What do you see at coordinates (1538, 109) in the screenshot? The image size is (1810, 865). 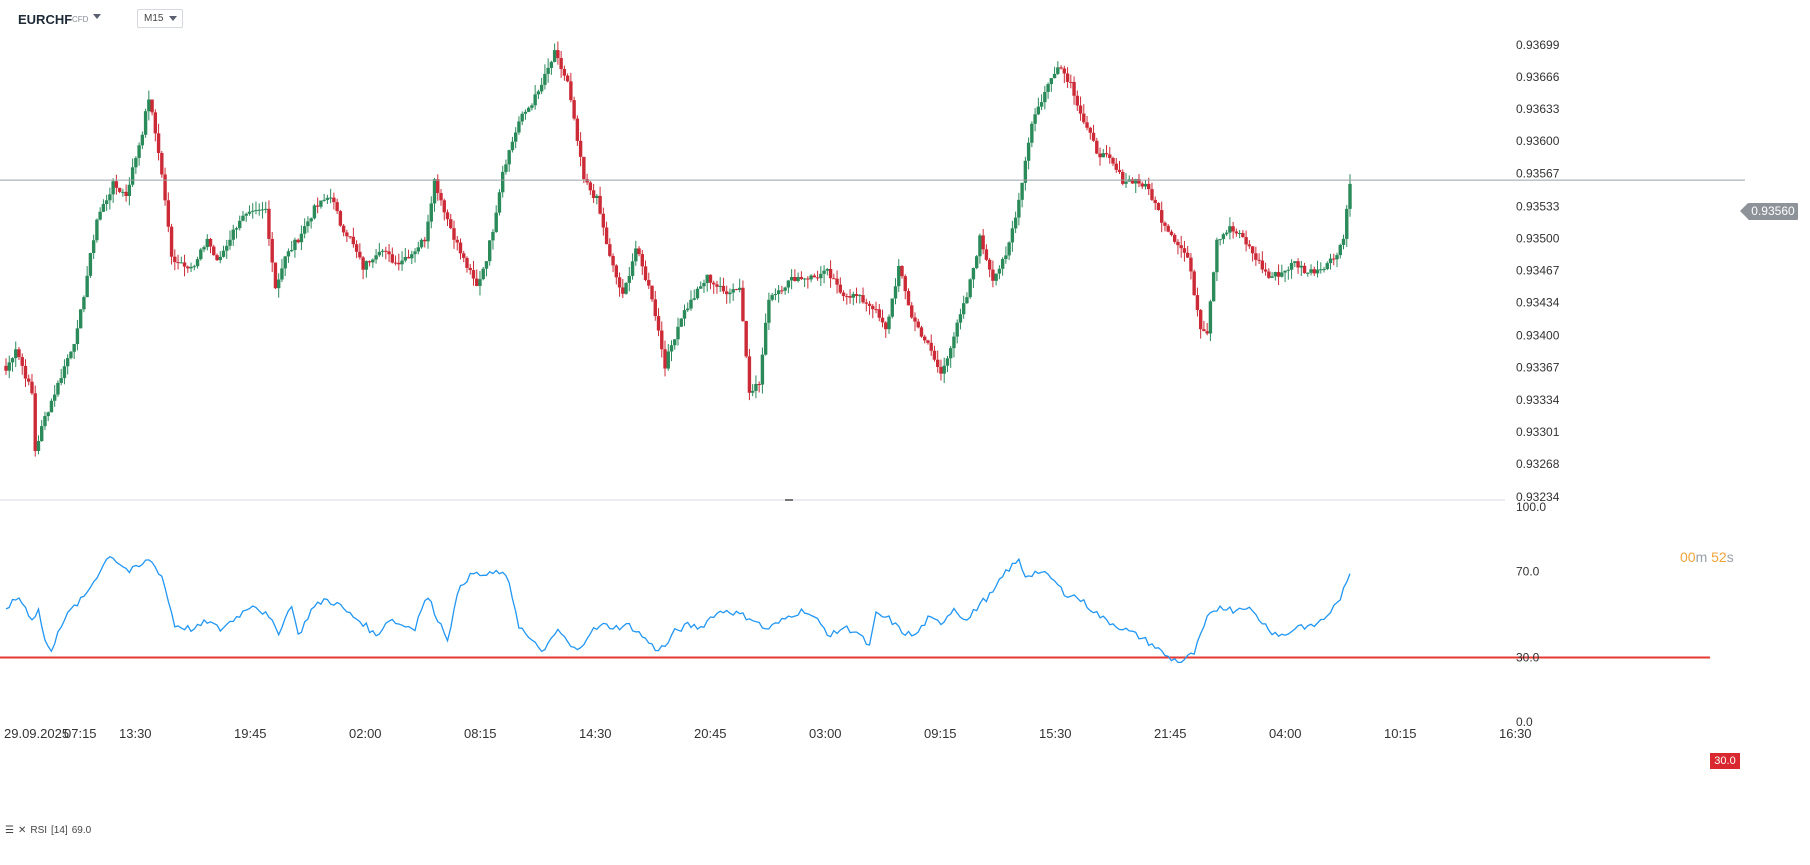 I see `price-tick-label: 0.93633` at bounding box center [1538, 109].